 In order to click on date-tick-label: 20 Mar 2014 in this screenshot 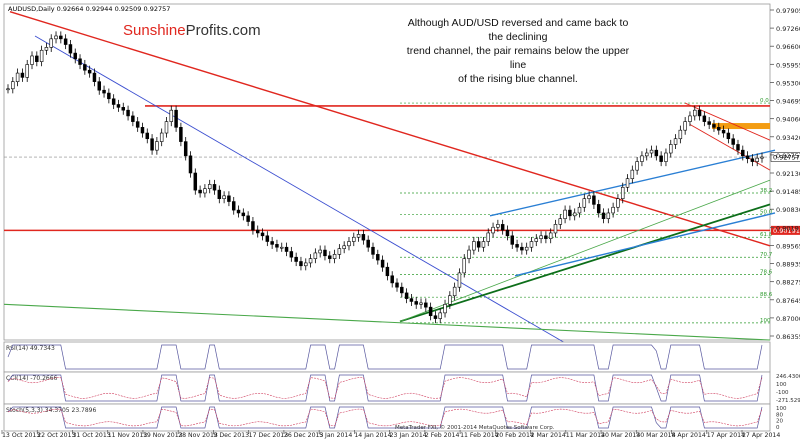, I will do `click(620, 435)`.